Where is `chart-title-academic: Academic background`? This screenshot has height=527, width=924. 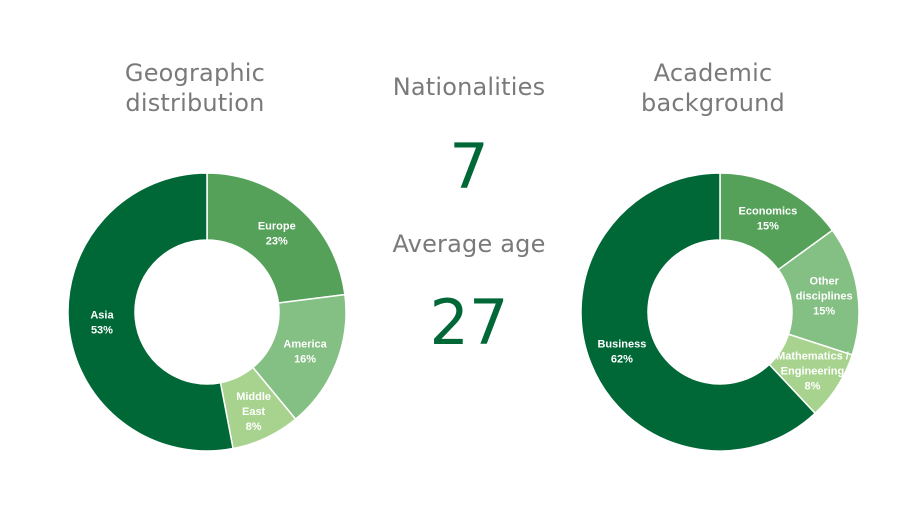 chart-title-academic: Academic background is located at coordinates (713, 88).